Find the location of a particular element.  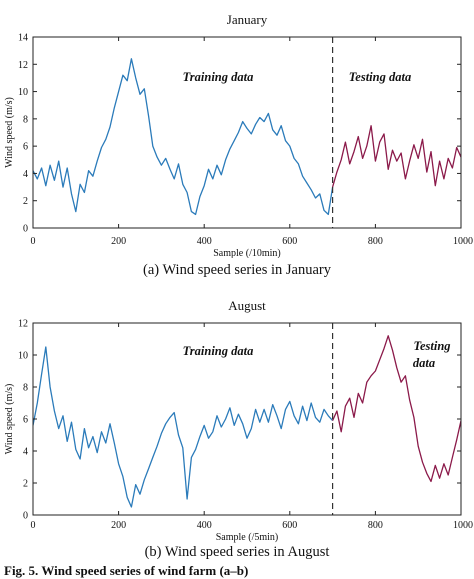

chart-title: January is located at coordinates (247, 19).